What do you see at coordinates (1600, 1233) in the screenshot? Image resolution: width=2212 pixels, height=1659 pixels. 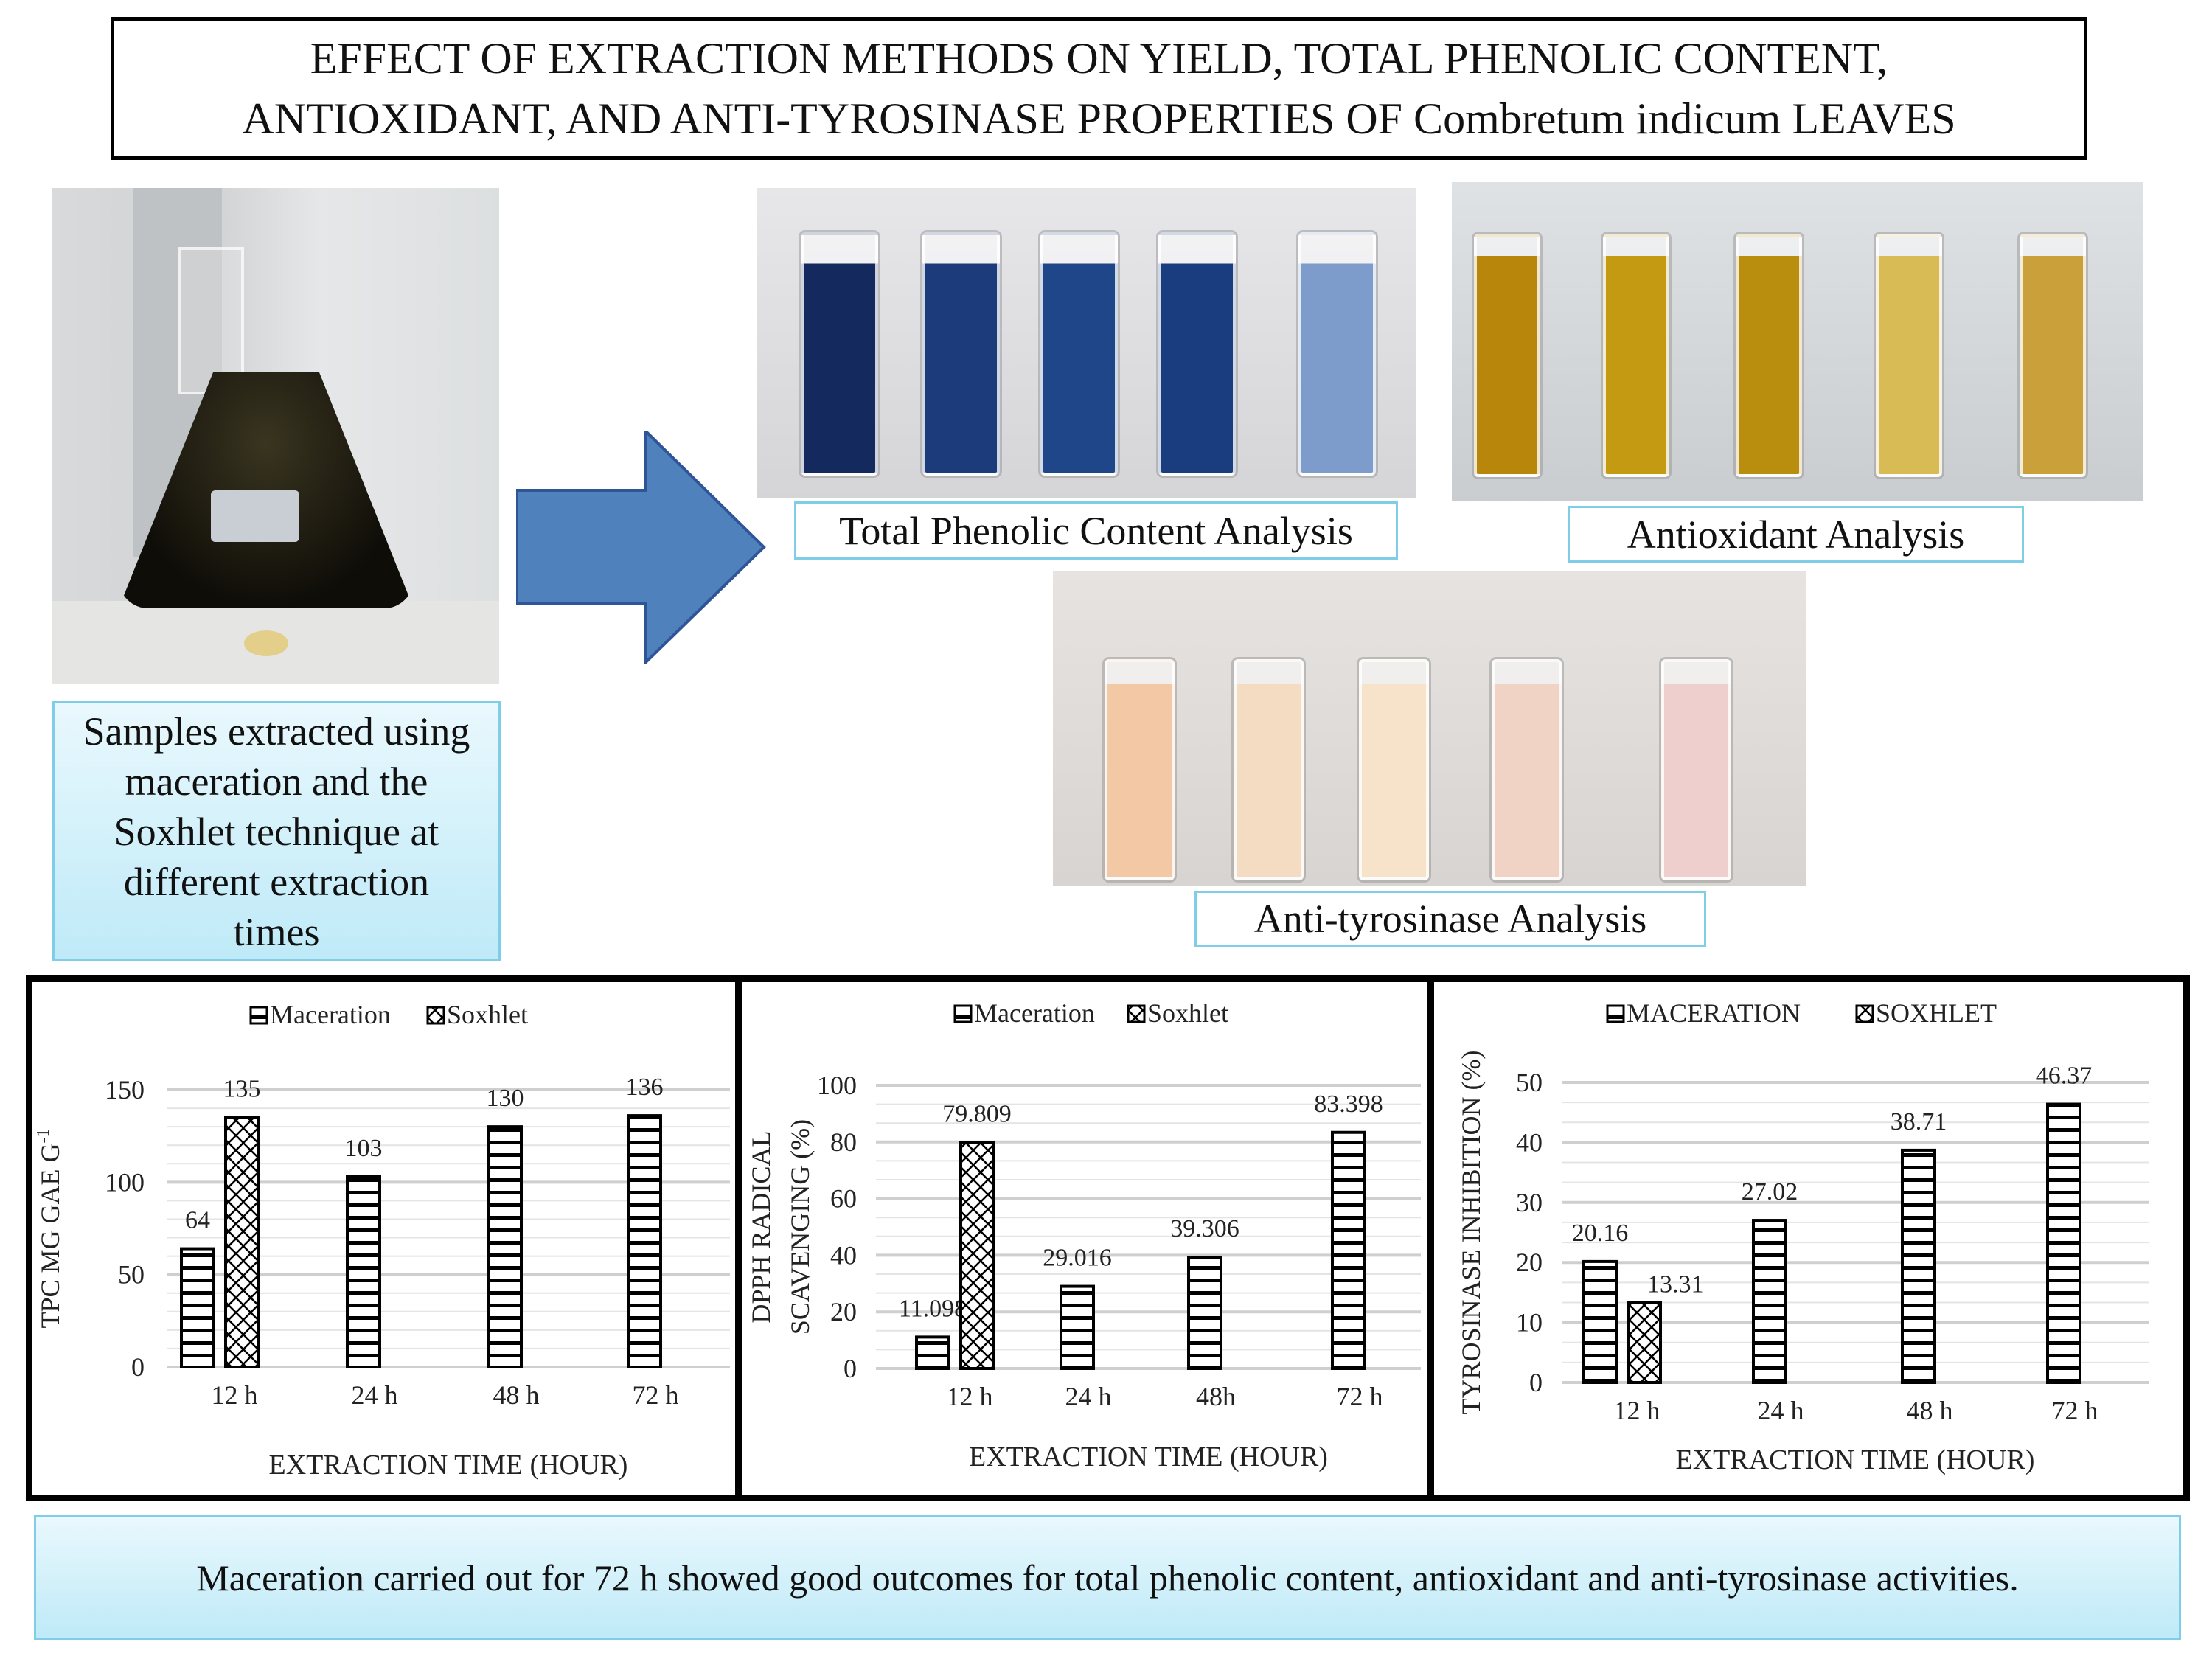 I see `data-label: 20.16` at bounding box center [1600, 1233].